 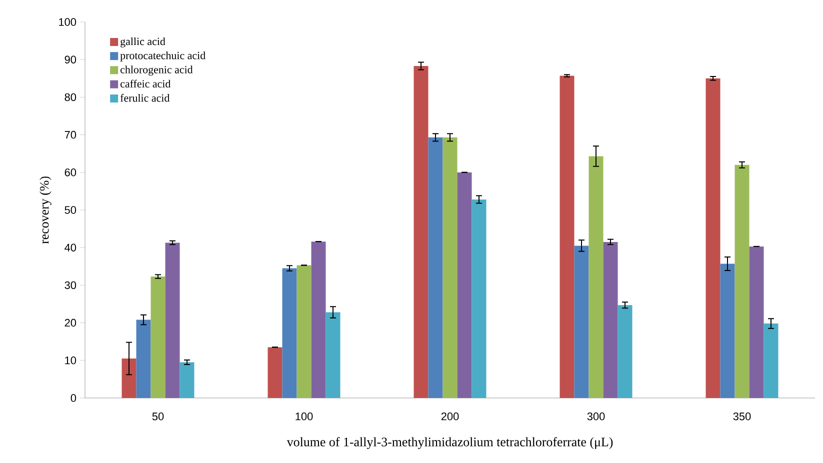 What do you see at coordinates (70, 210) in the screenshot?
I see `y-tick-label: 50` at bounding box center [70, 210].